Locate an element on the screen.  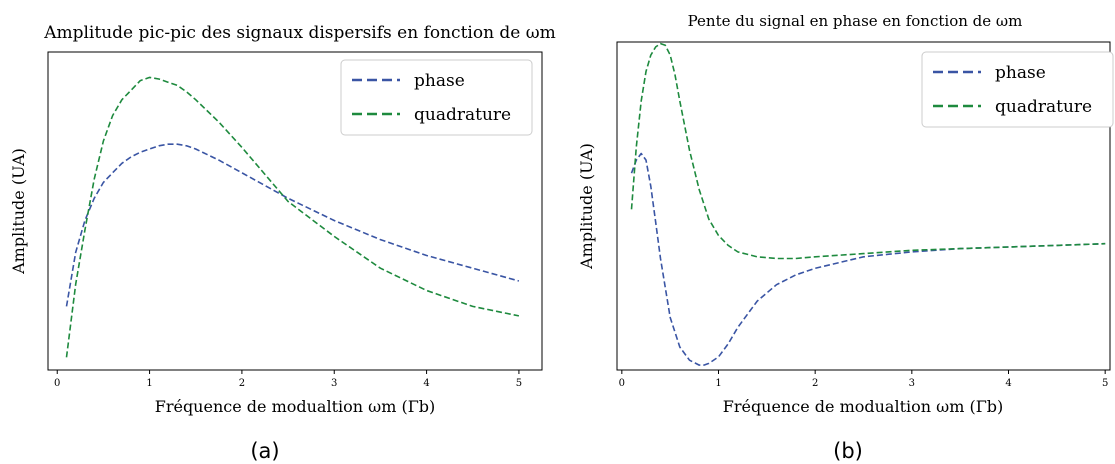
panel-b-x-tick-label: 5 is located at coordinates (1105, 383).